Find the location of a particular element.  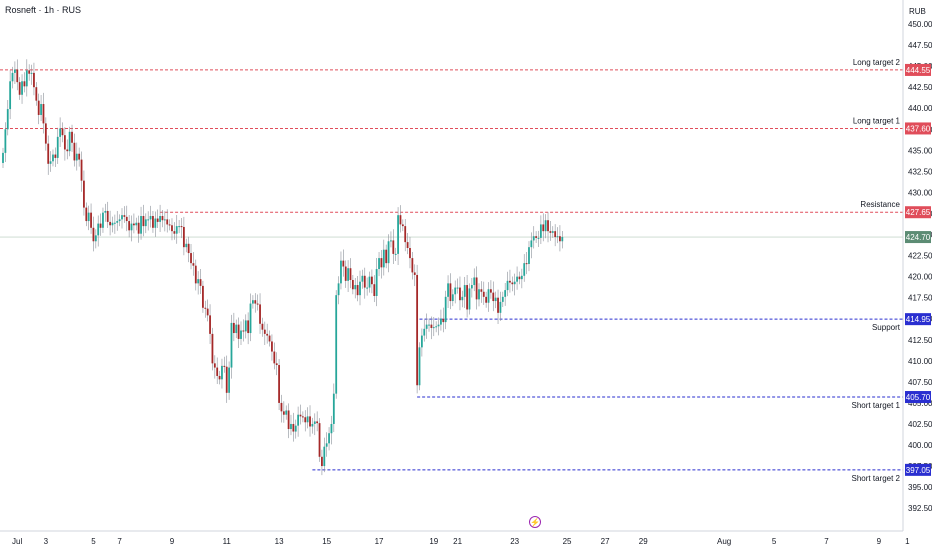

level-price-label: 427.65 is located at coordinates (918, 212).